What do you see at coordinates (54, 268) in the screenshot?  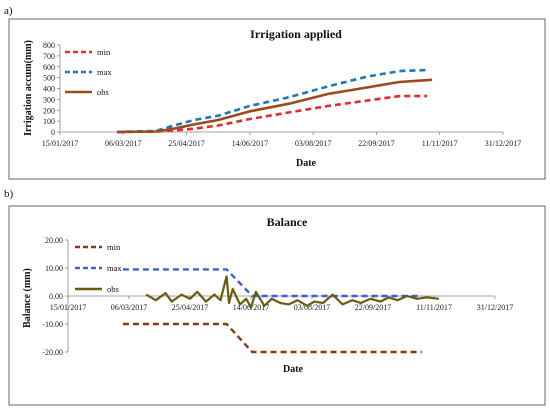 I see `chart-b-y-tick-label: 10.00` at bounding box center [54, 268].